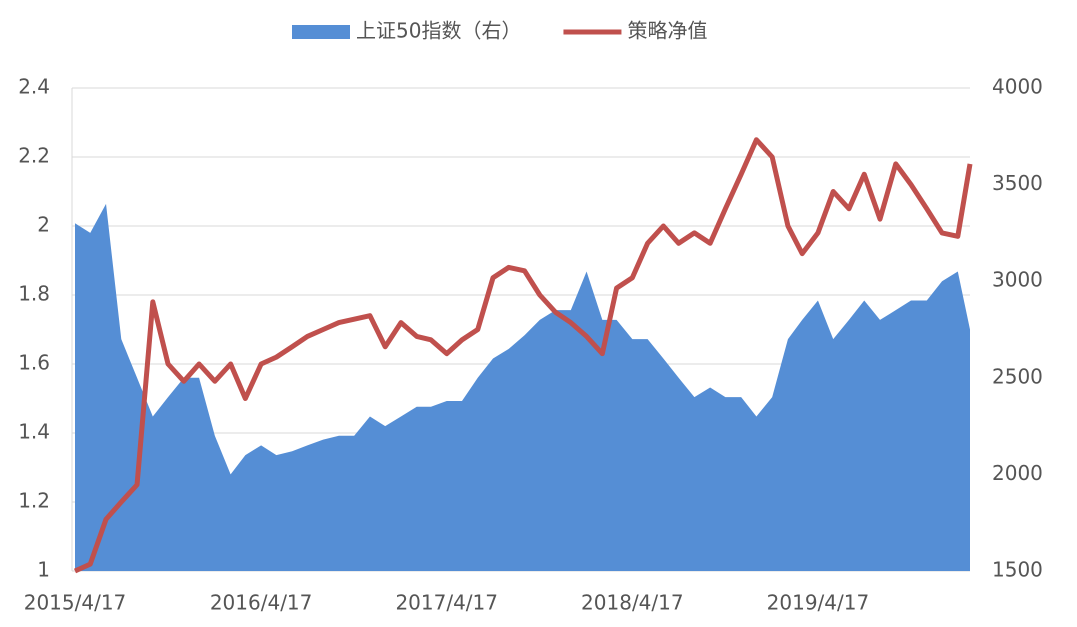  I want to click on y-tick-label: 2.2, so click(34, 156).